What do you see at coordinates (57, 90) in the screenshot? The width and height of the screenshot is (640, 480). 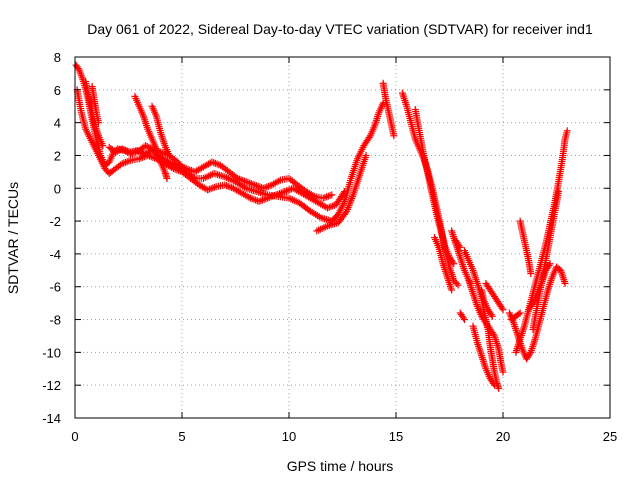 I see `y-tick-label: 6` at bounding box center [57, 90].